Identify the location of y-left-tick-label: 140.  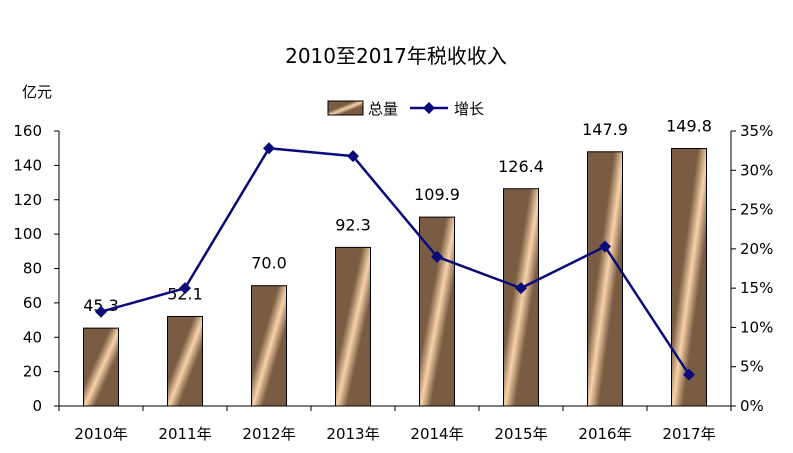
(27, 165).